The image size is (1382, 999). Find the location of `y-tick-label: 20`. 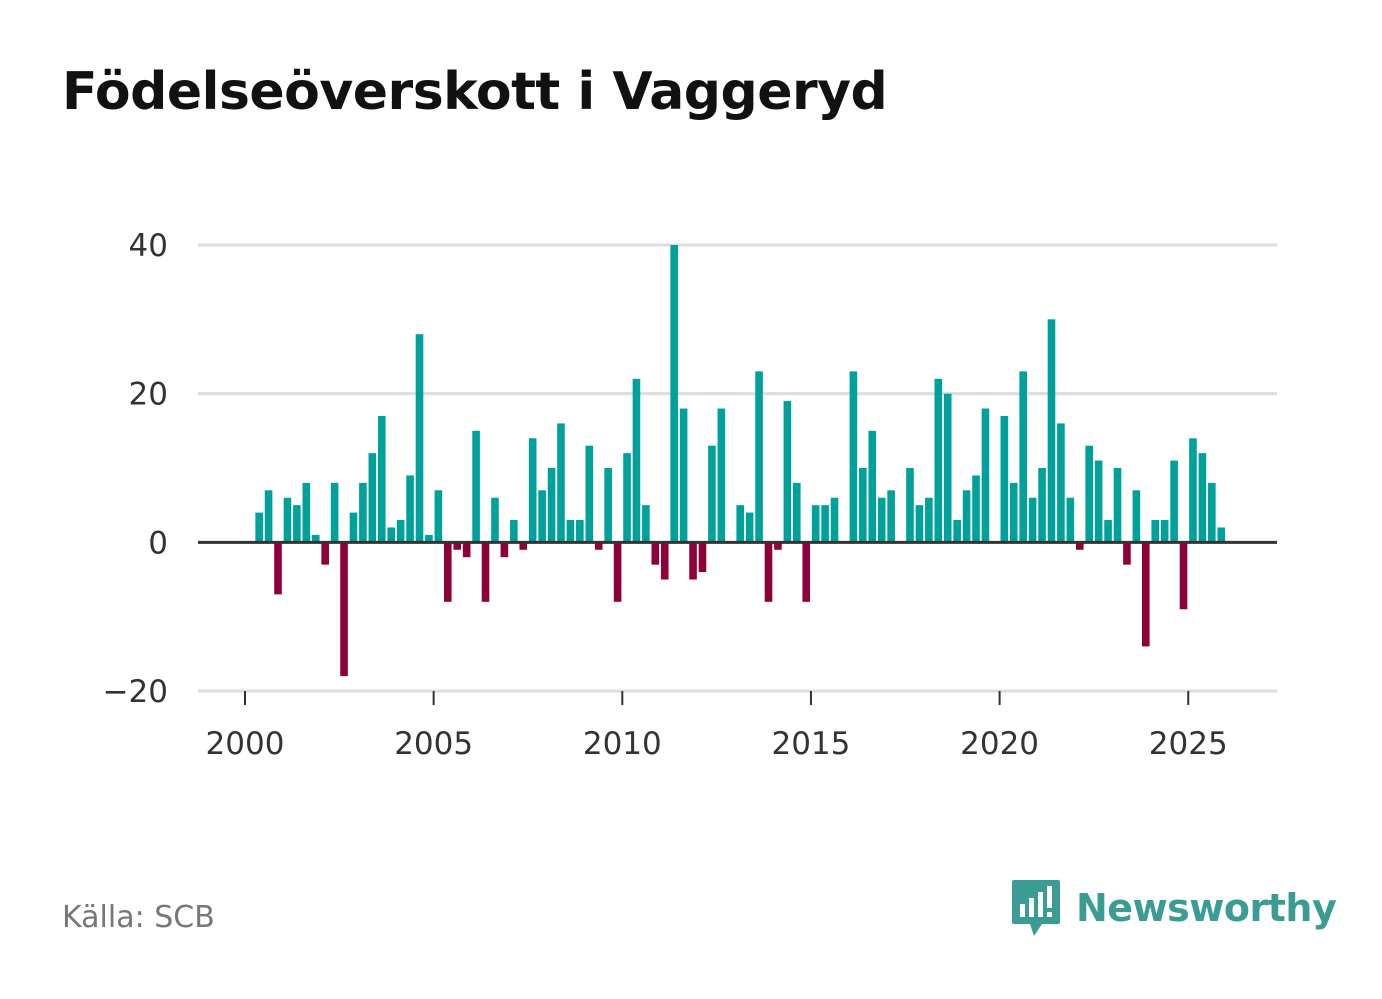

y-tick-label: 20 is located at coordinates (148, 395).